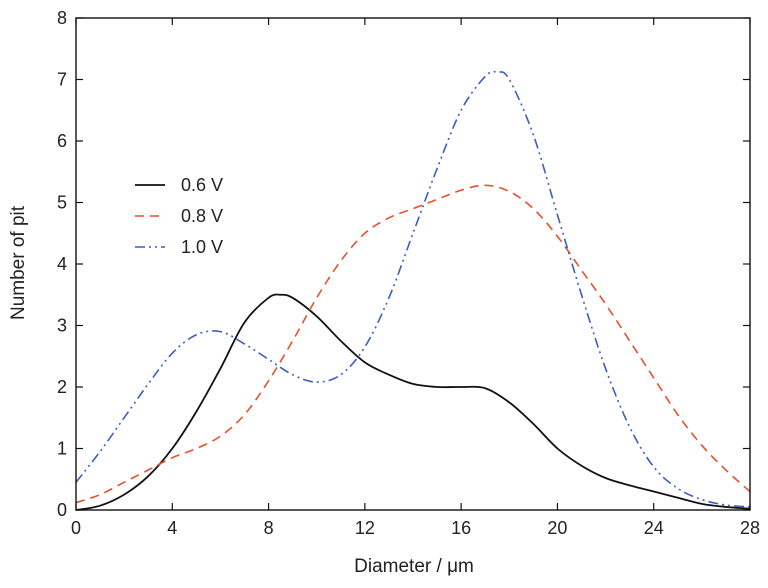 The height and width of the screenshot is (588, 768). Describe the element at coordinates (202, 185) in the screenshot. I see `legend-label-1: 0.6 V` at that location.